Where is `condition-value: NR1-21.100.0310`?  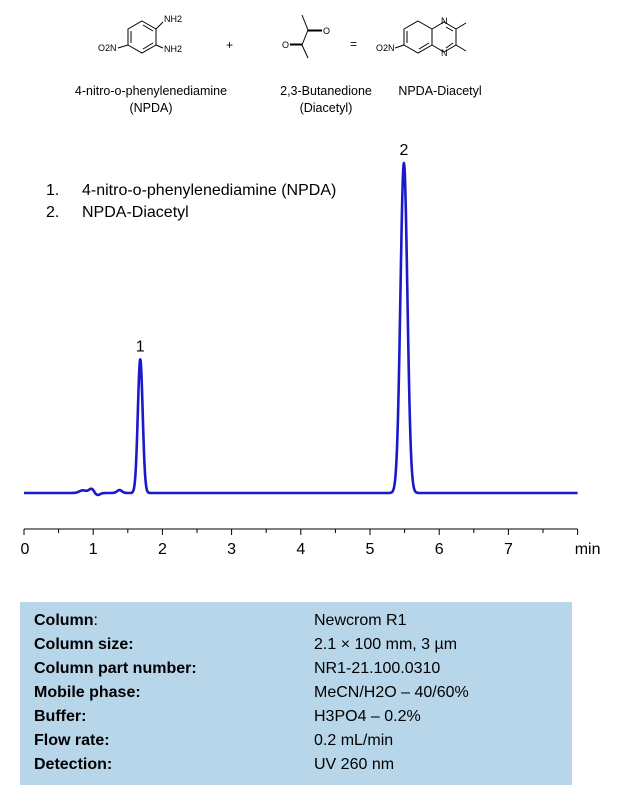
condition-value: NR1-21.100.0310 is located at coordinates (377, 668).